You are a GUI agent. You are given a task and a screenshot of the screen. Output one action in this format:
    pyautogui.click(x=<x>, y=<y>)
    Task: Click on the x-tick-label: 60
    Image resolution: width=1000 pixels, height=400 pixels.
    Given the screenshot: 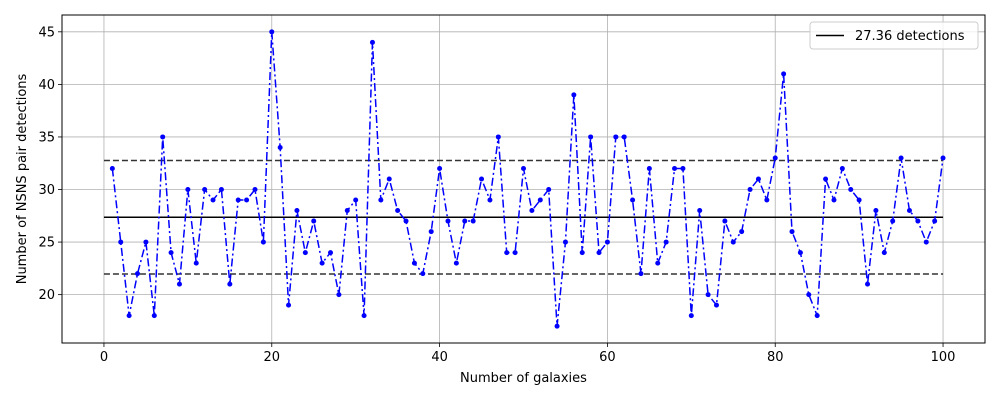 What is the action you would take?
    pyautogui.click(x=607, y=357)
    